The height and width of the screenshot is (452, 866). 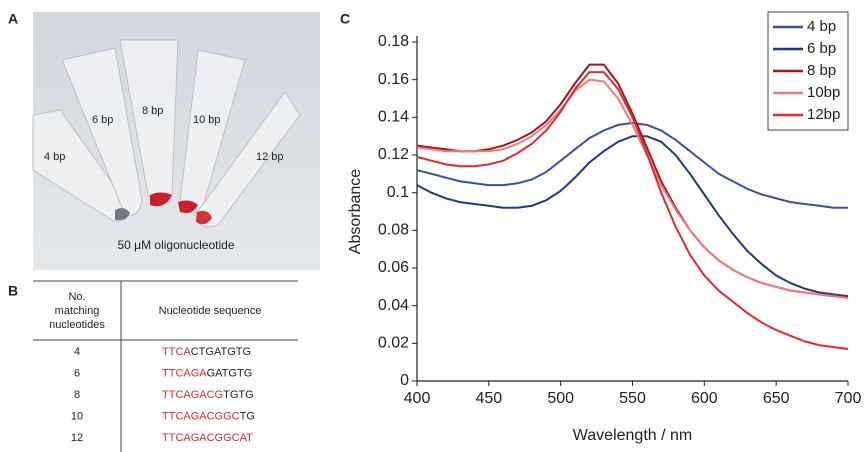 What do you see at coordinates (201, 416) in the screenshot?
I see `sequence-match: TTCAGACGGC` at bounding box center [201, 416].